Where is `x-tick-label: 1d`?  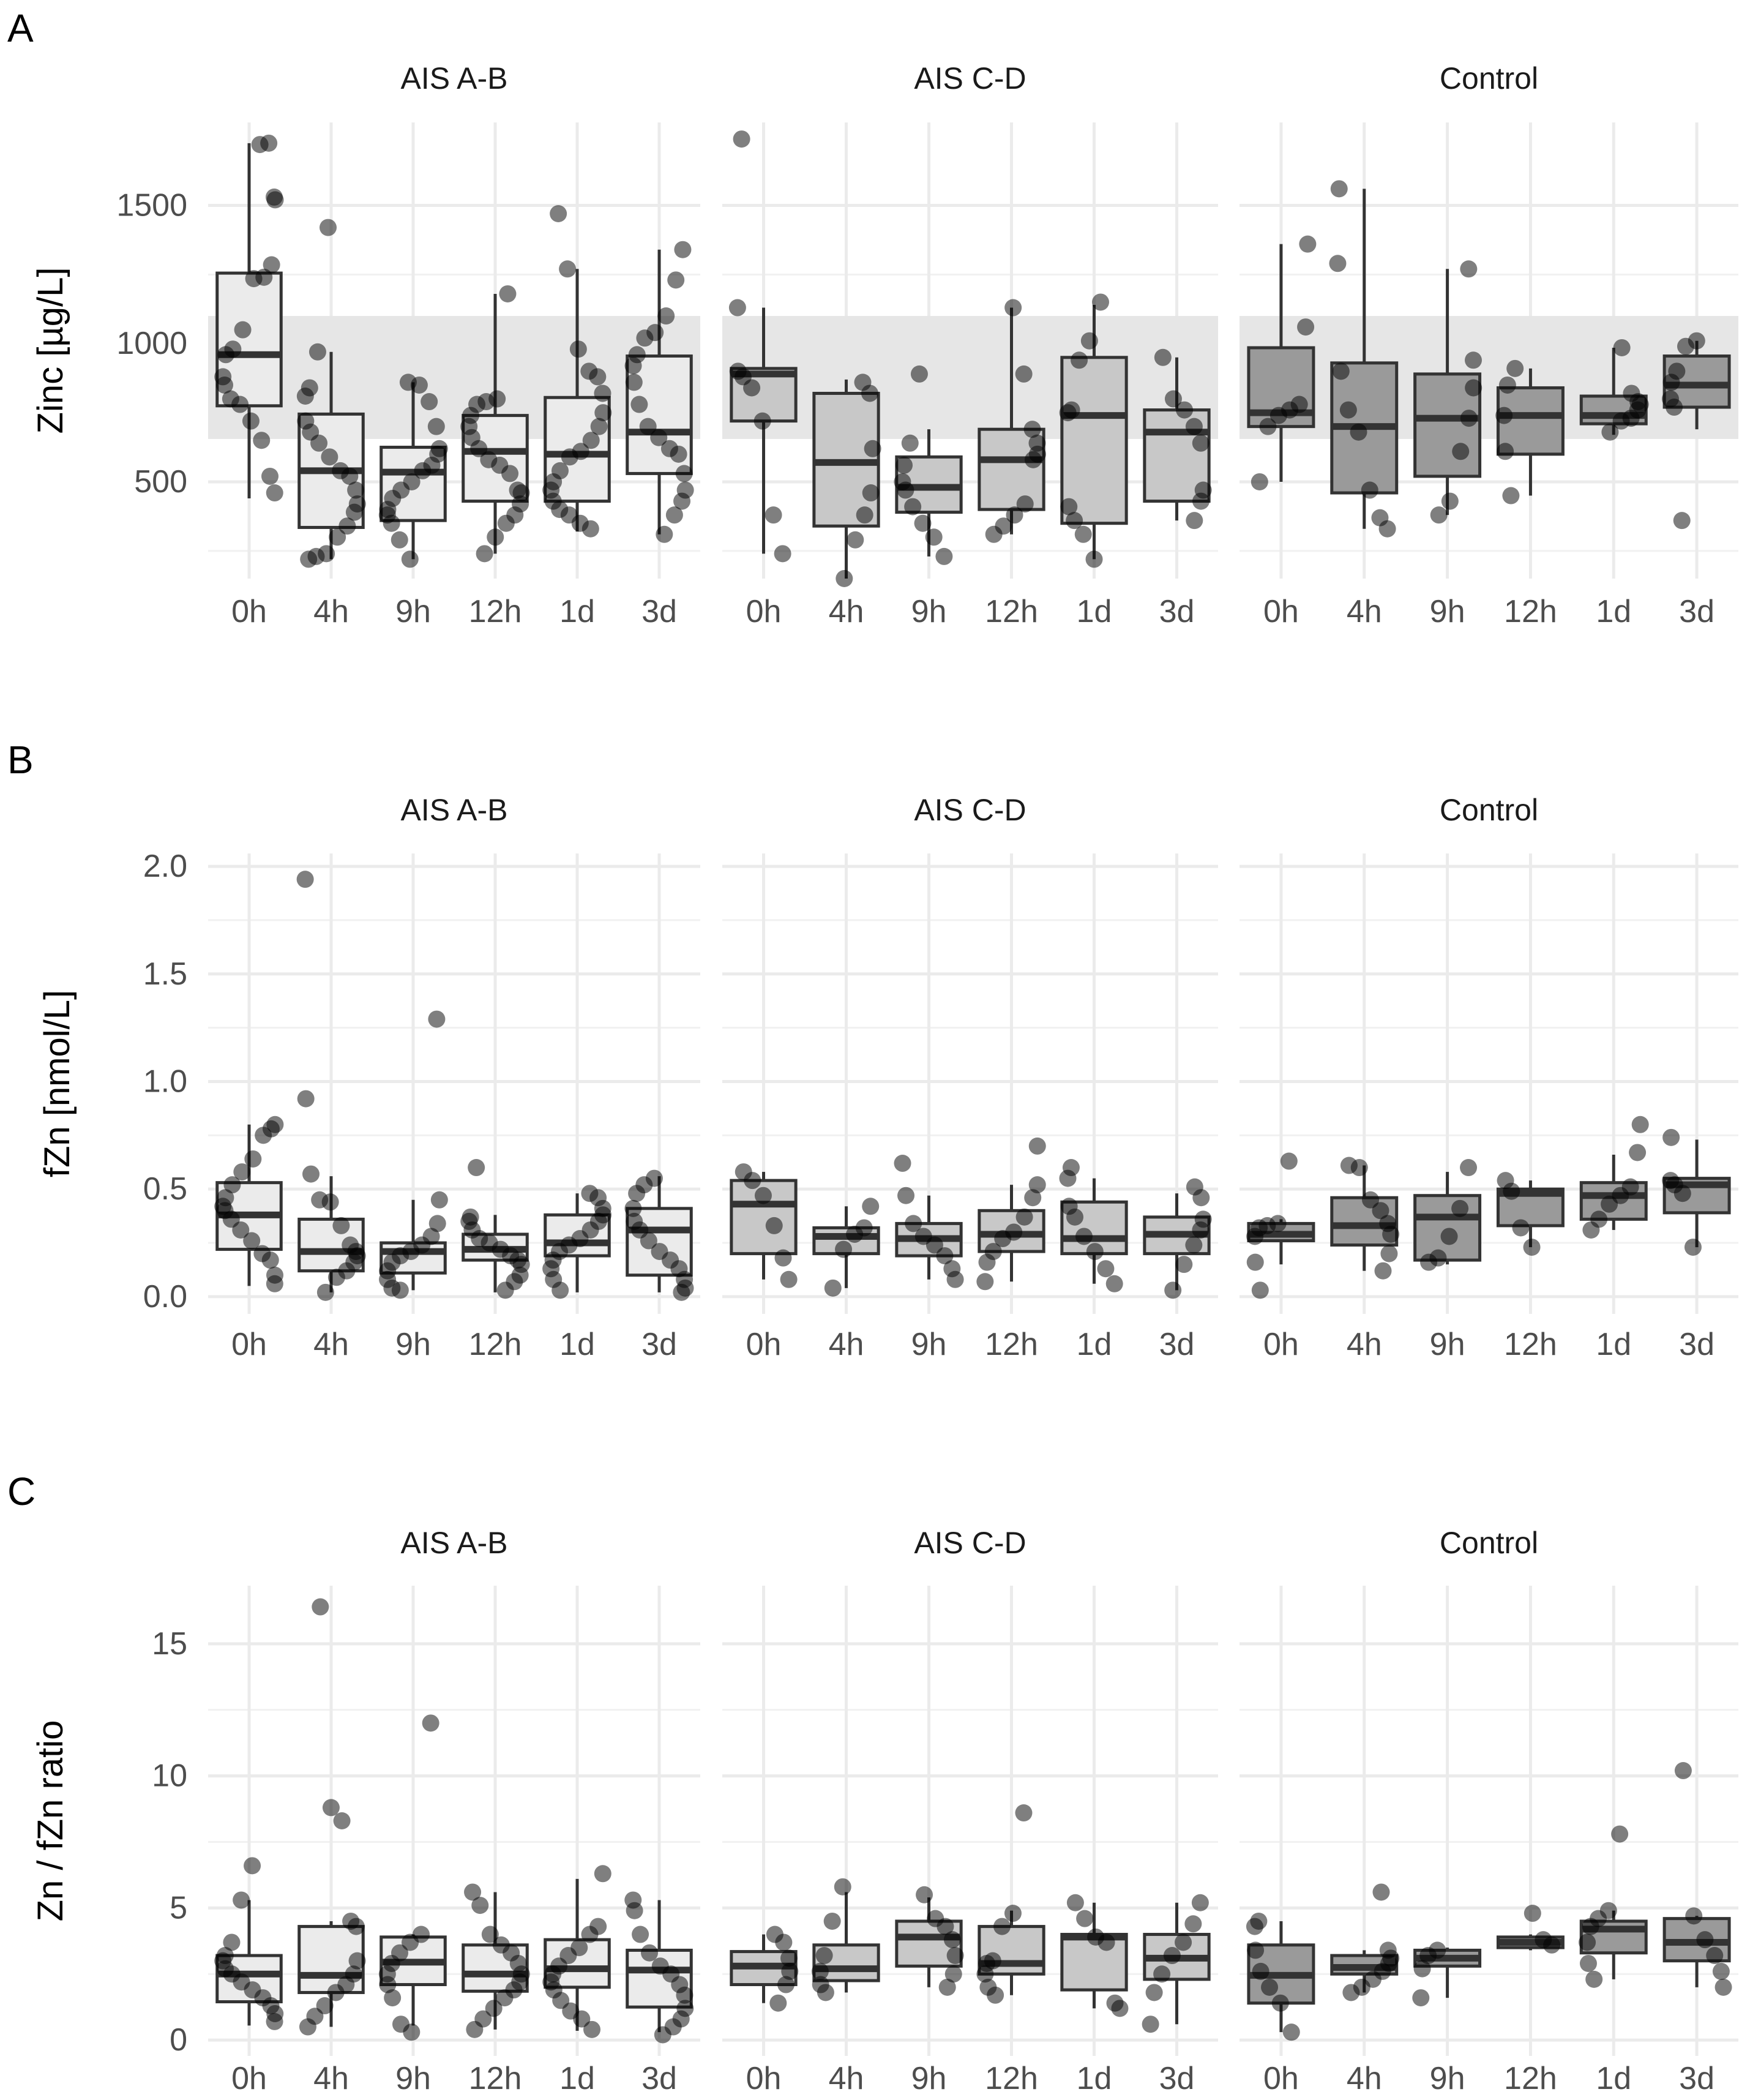
x-tick-label: 1d is located at coordinates (577, 611).